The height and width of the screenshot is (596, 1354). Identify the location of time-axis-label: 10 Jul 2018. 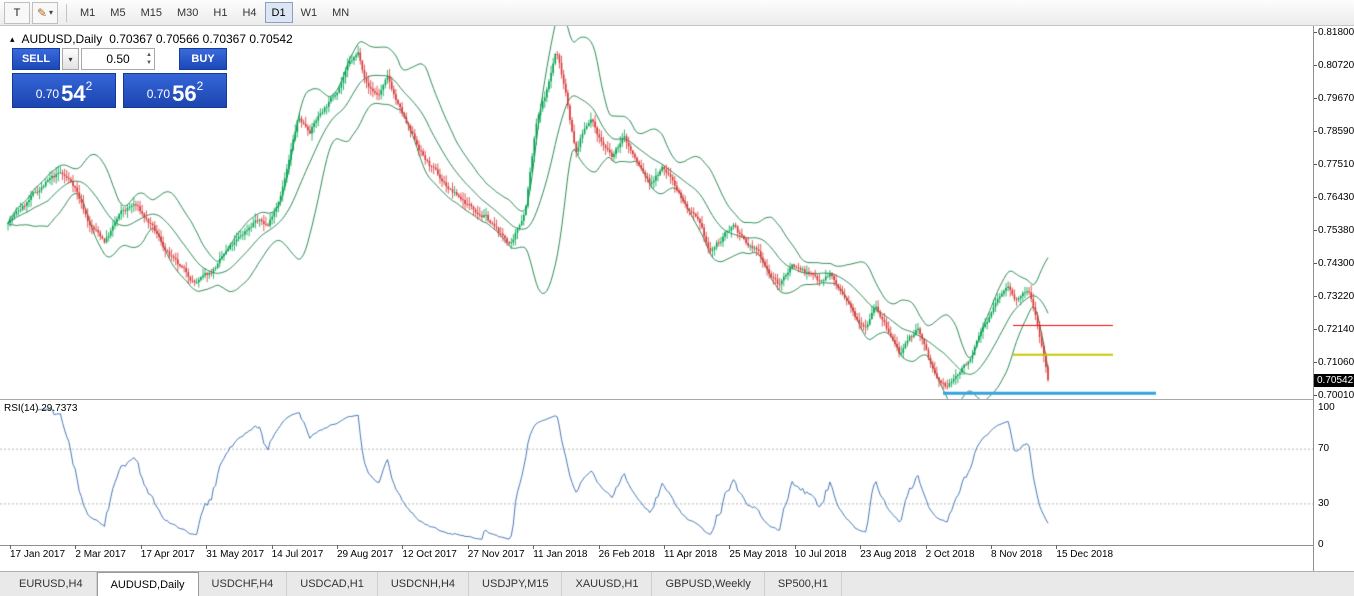
(820, 554).